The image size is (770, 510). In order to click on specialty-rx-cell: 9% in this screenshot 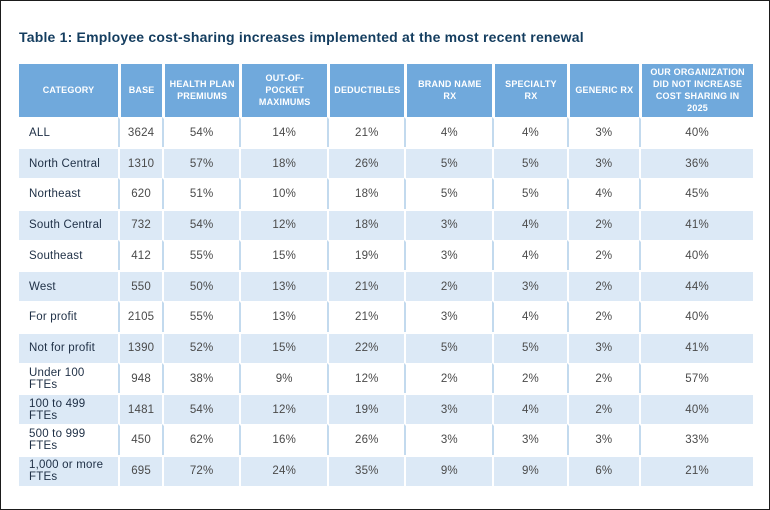, I will do `click(529, 470)`.